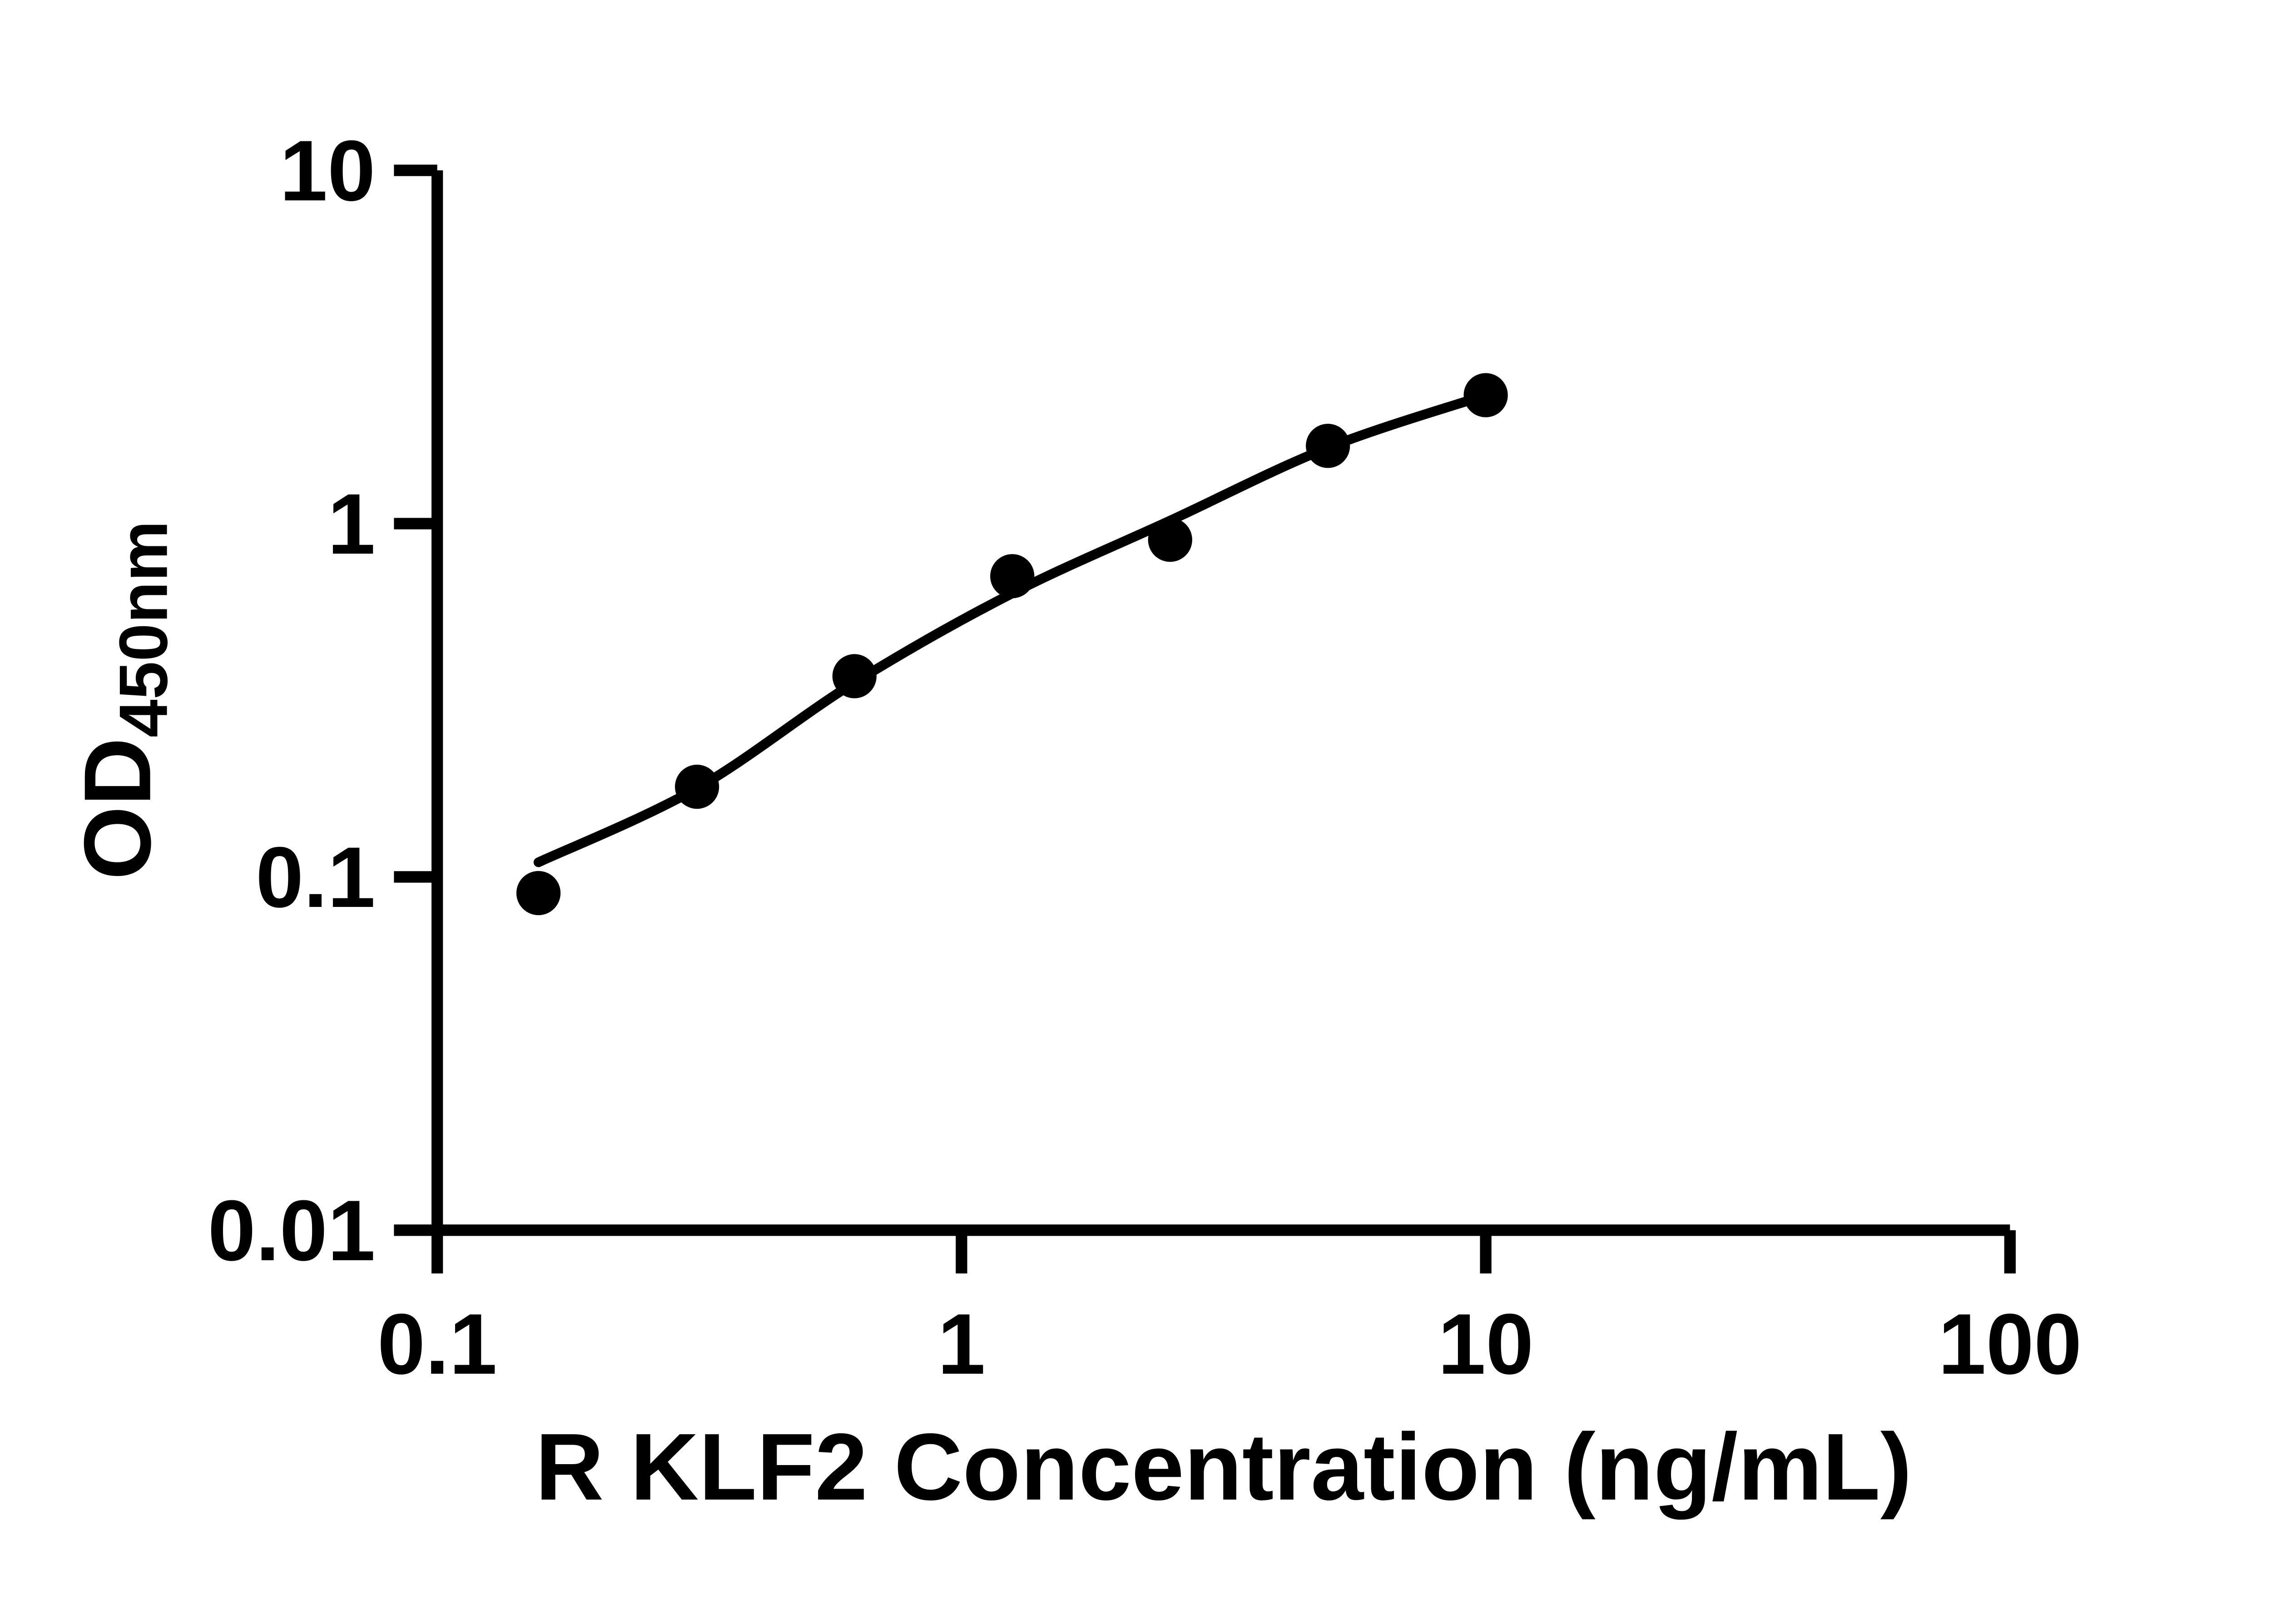 The height and width of the screenshot is (1624, 2271). What do you see at coordinates (1486, 1344) in the screenshot?
I see `x-axis-tick-label: 10` at bounding box center [1486, 1344].